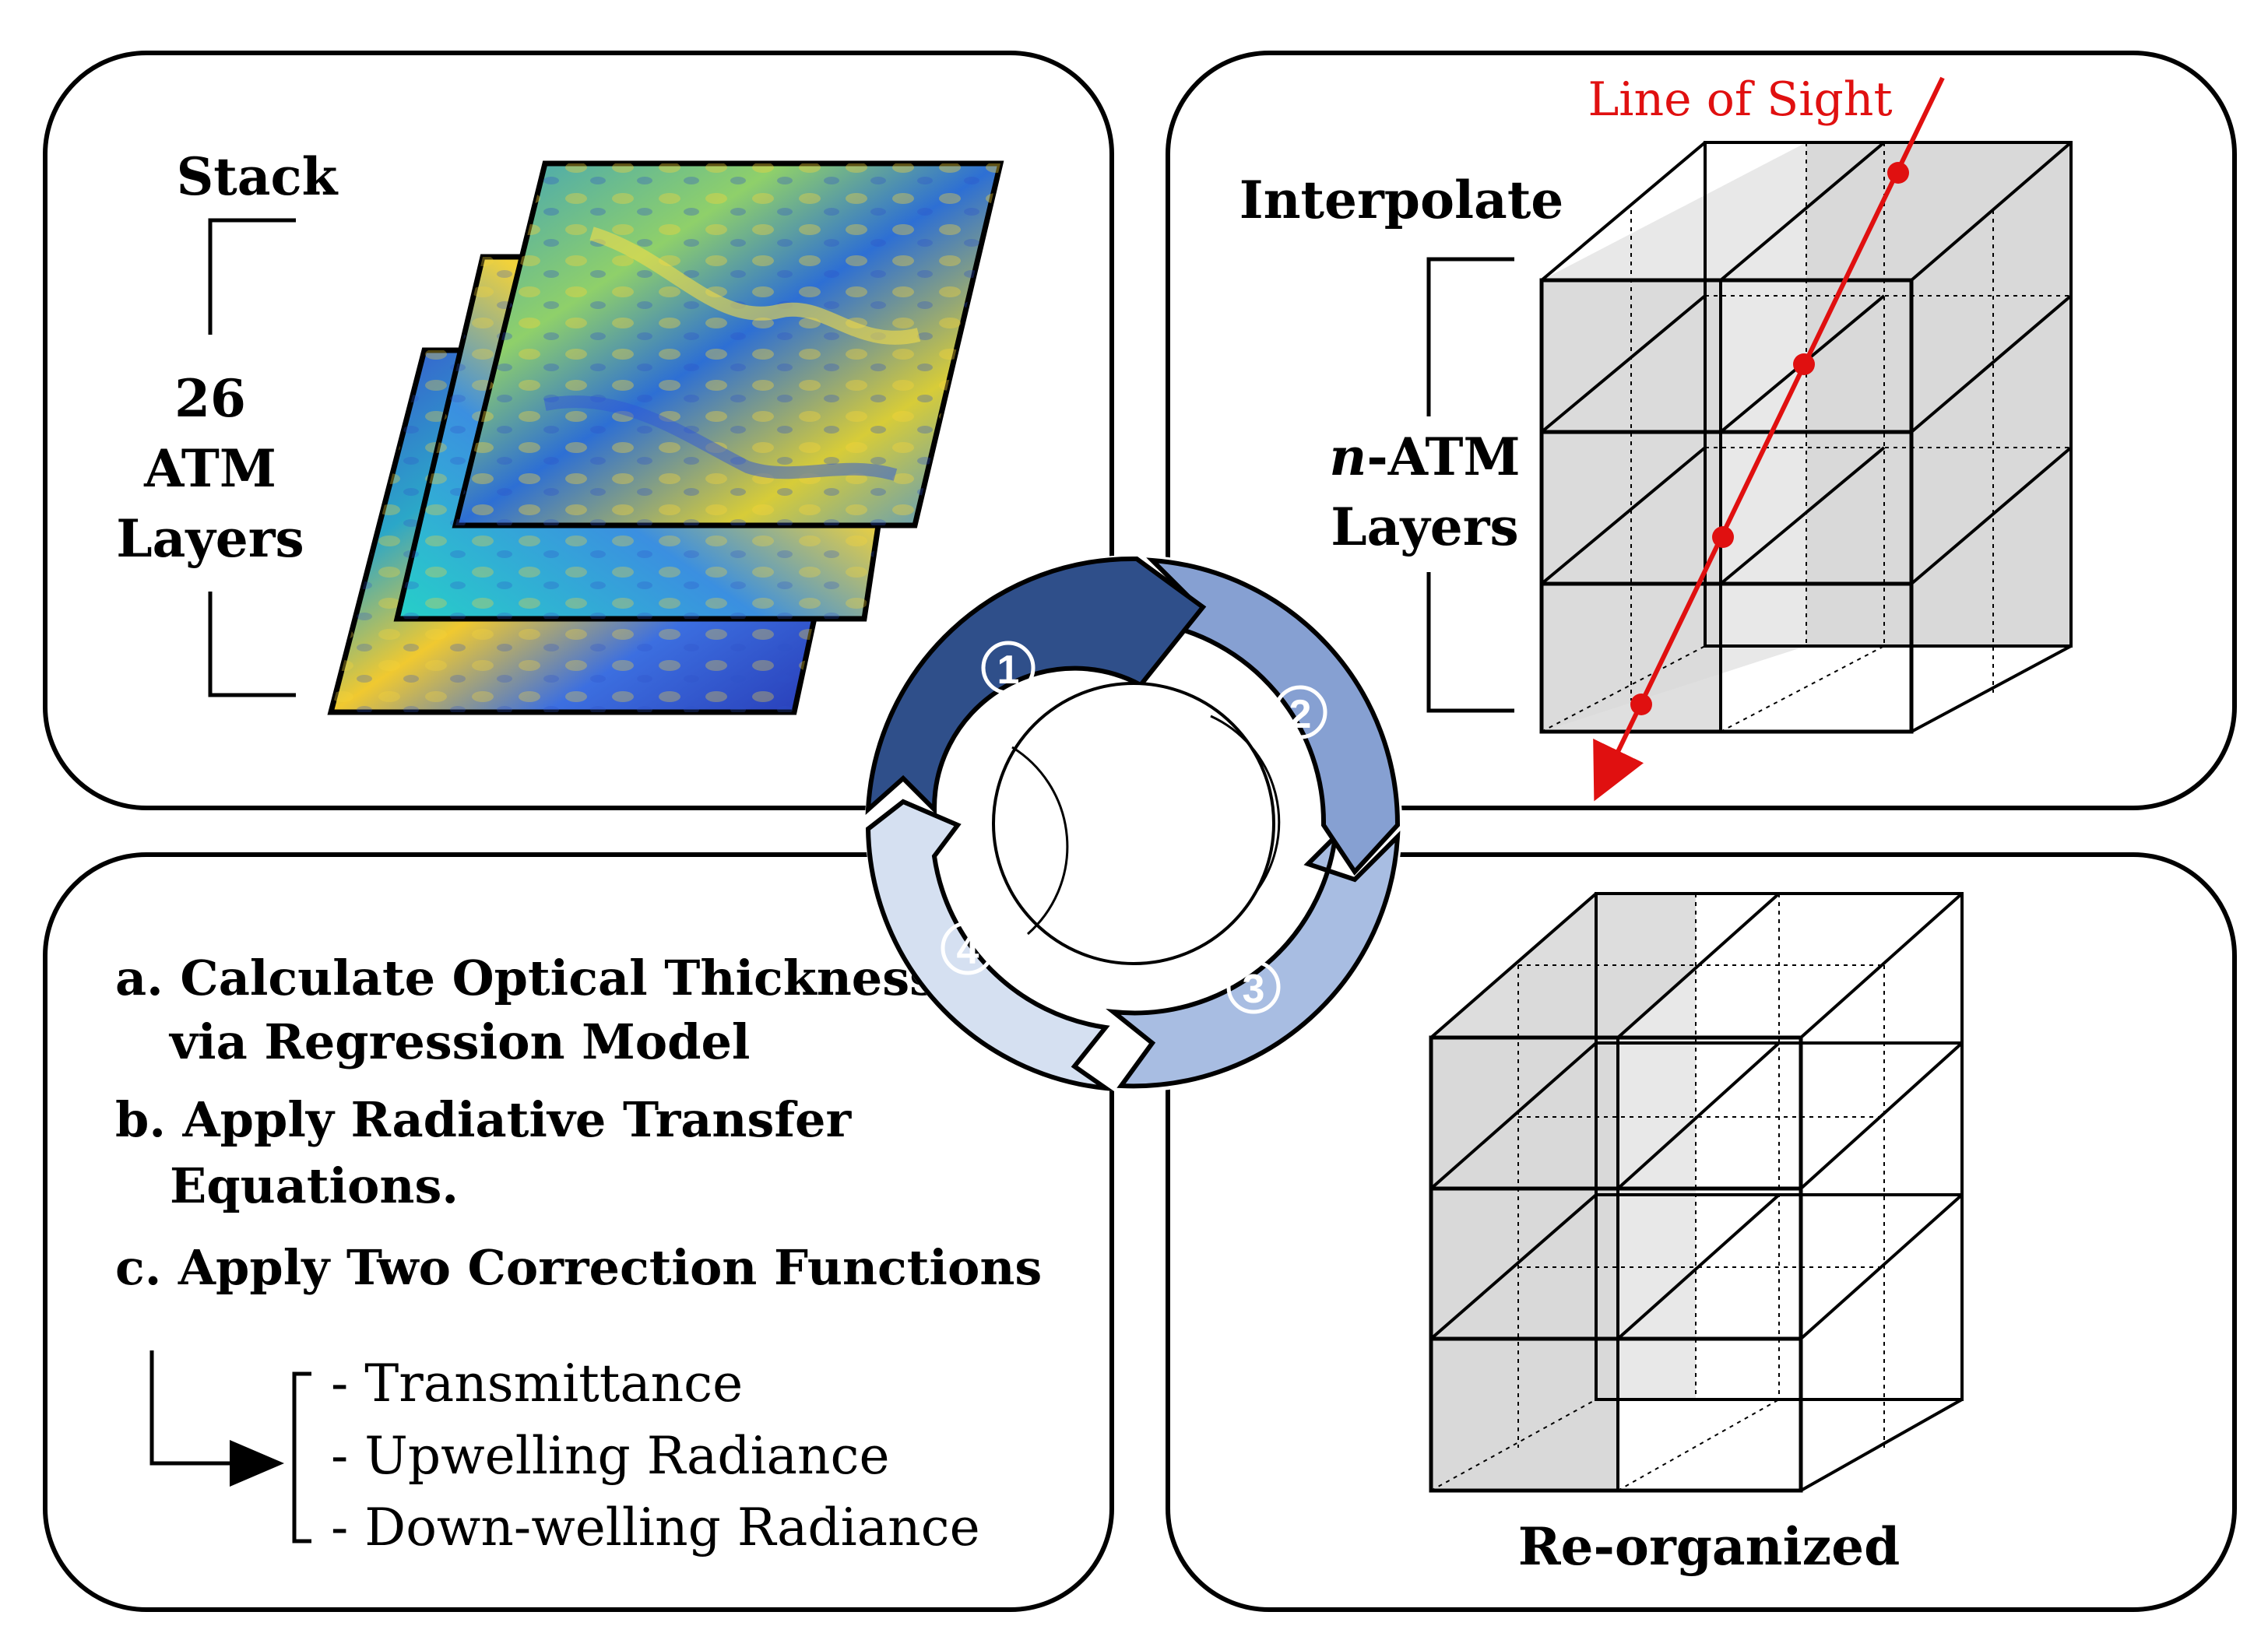 This screenshot has height=1647, width=2268. I want to click on correction-upwelling: - Upwelling Radiance, so click(611, 1456).